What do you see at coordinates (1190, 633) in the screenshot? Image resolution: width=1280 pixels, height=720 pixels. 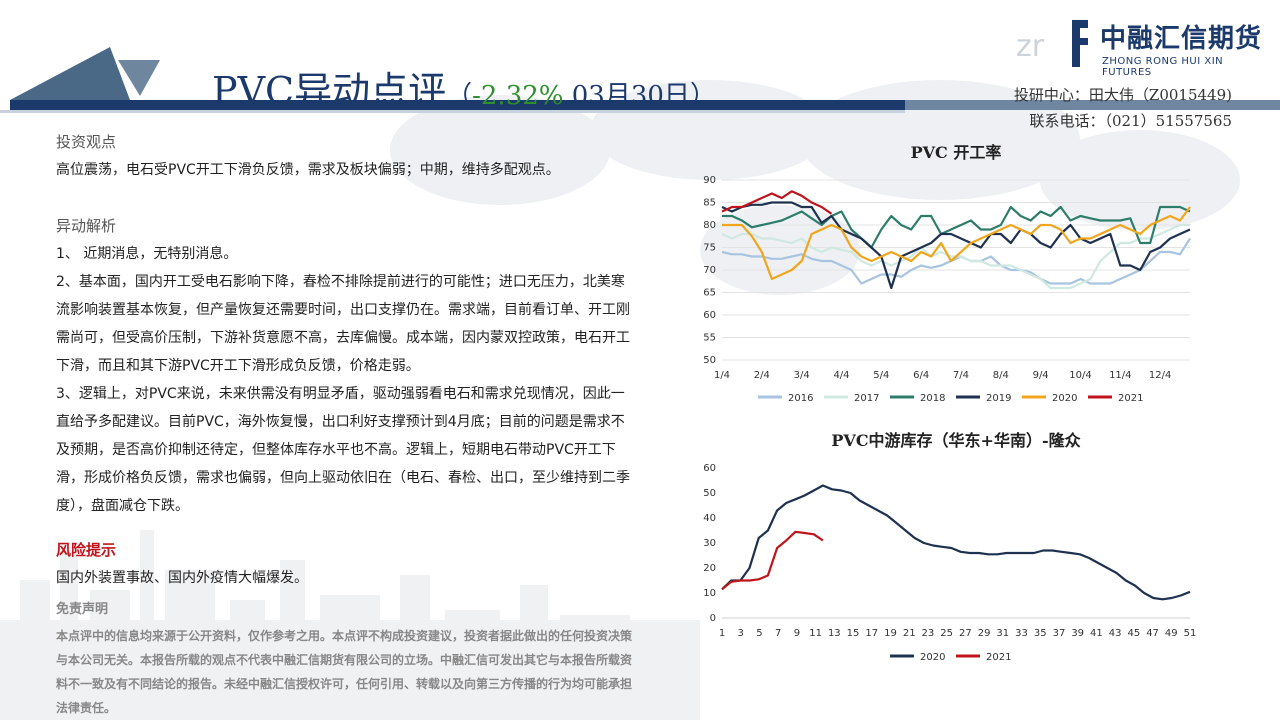 I see `x-tick-label: 51` at bounding box center [1190, 633].